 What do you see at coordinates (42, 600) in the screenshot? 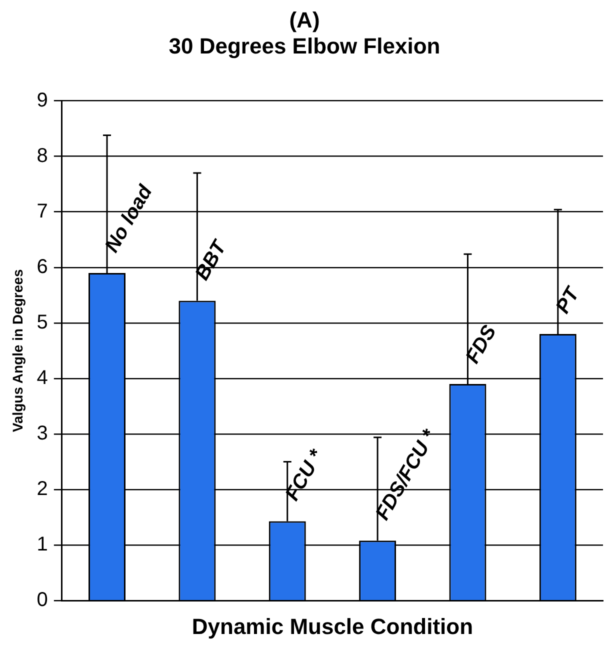
I see `y-tick-label: 0` at bounding box center [42, 600].